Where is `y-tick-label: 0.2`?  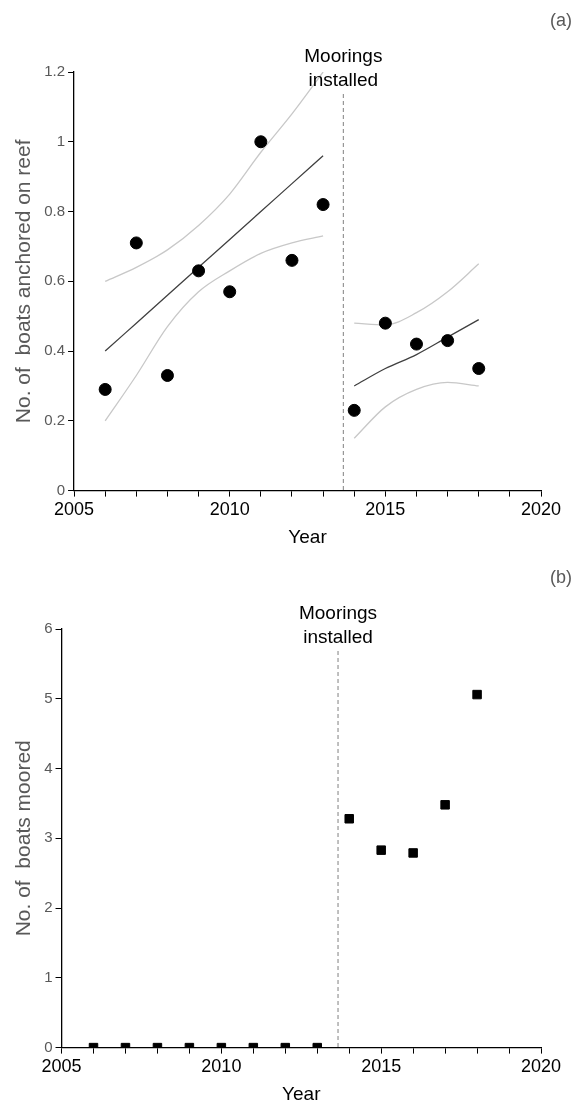 y-tick-label: 0.2 is located at coordinates (55, 419).